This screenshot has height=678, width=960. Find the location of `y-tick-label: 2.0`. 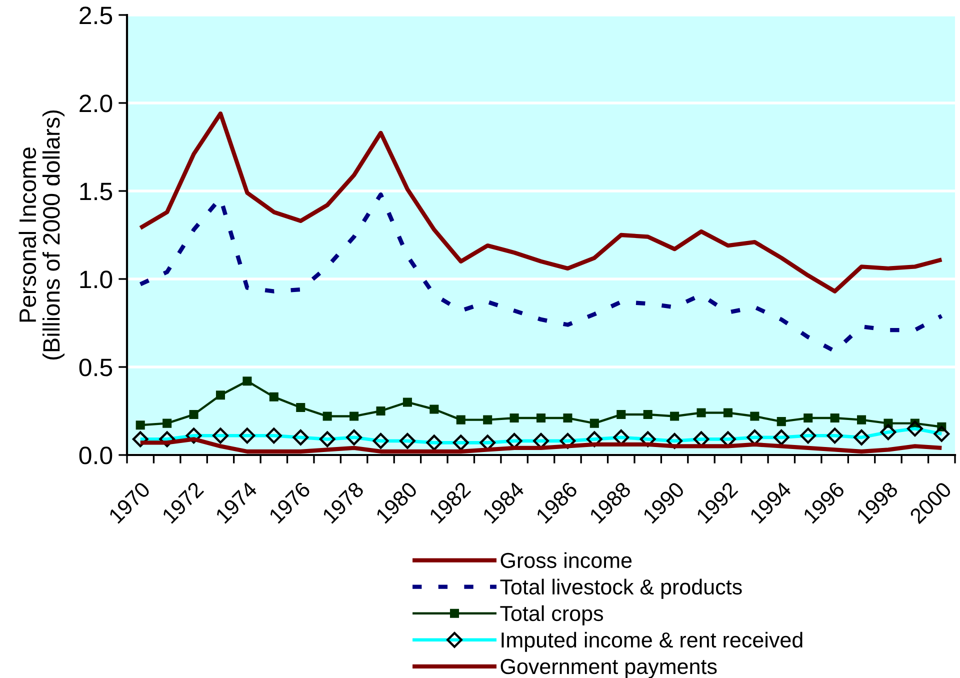

y-tick-label: 2.0 is located at coordinates (96, 103).